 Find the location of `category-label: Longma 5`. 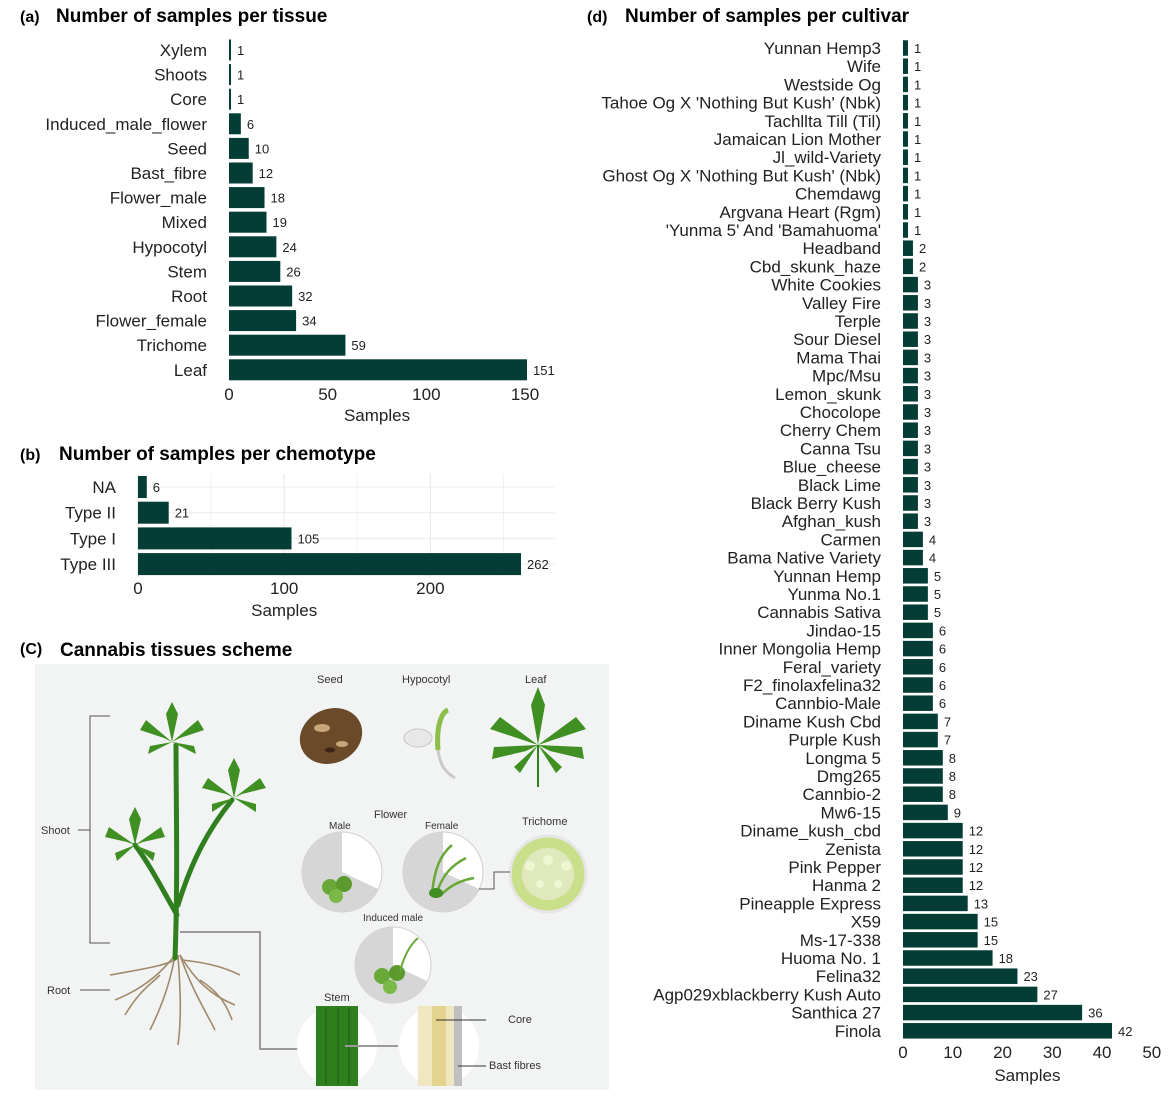

category-label: Longma 5 is located at coordinates (843, 758).